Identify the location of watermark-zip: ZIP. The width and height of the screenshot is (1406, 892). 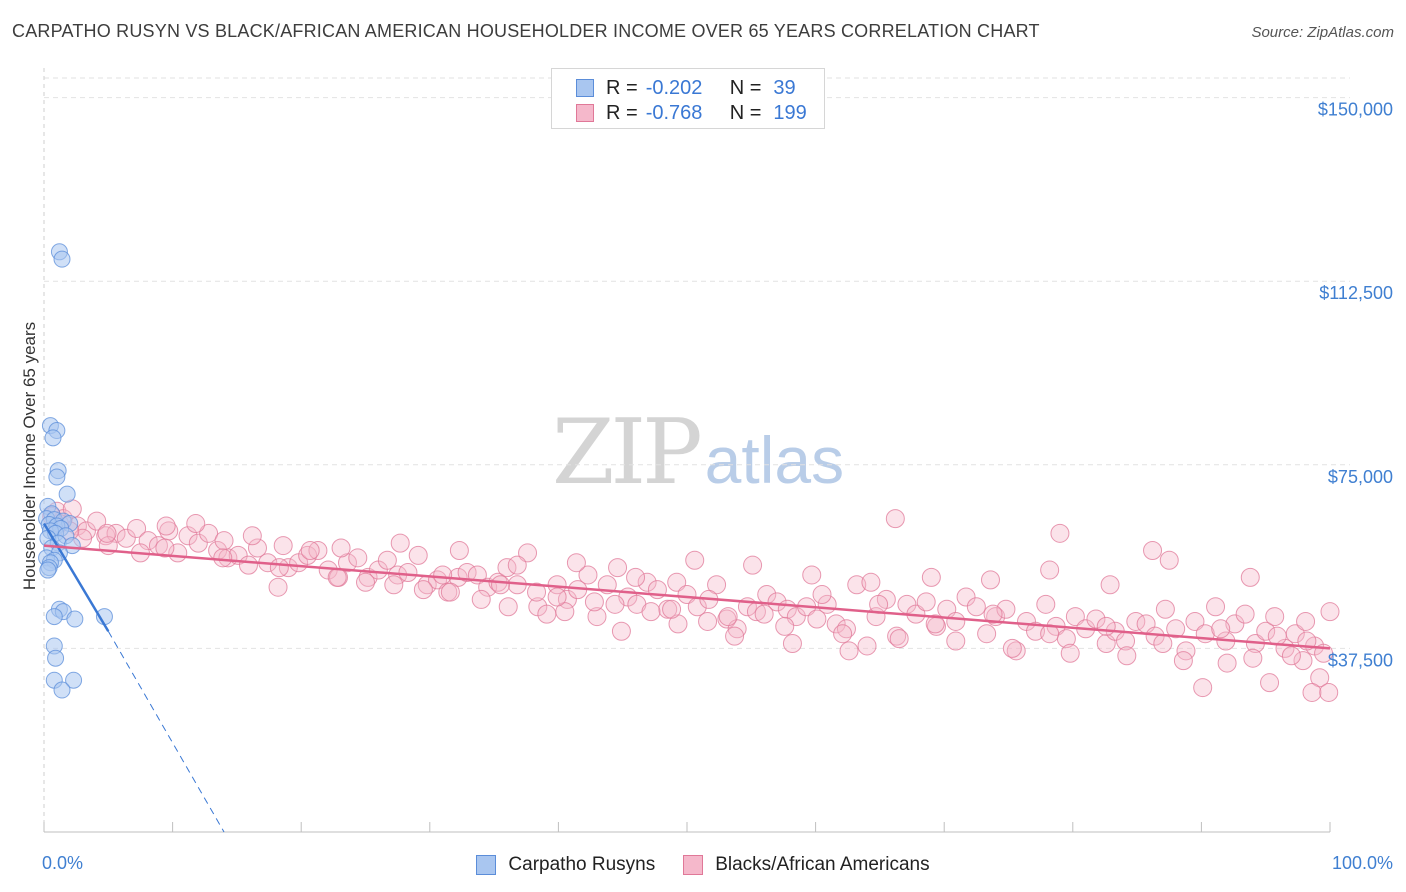
(627, 452).